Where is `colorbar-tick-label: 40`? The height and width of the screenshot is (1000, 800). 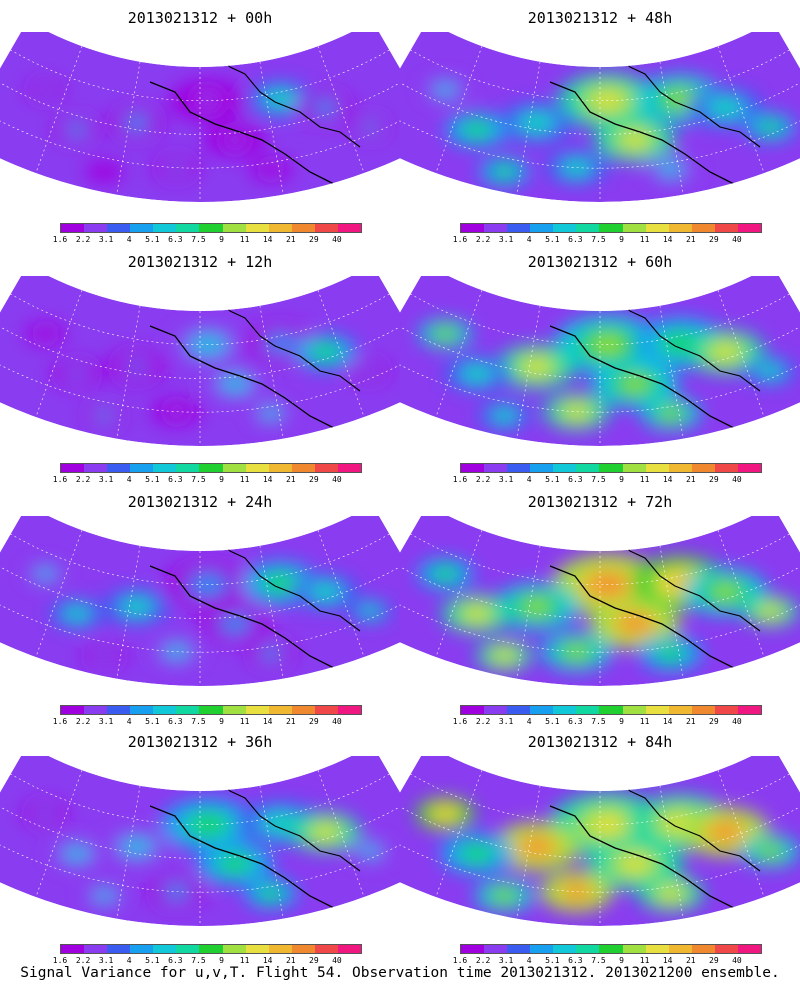 colorbar-tick-label: 40 is located at coordinates (737, 239).